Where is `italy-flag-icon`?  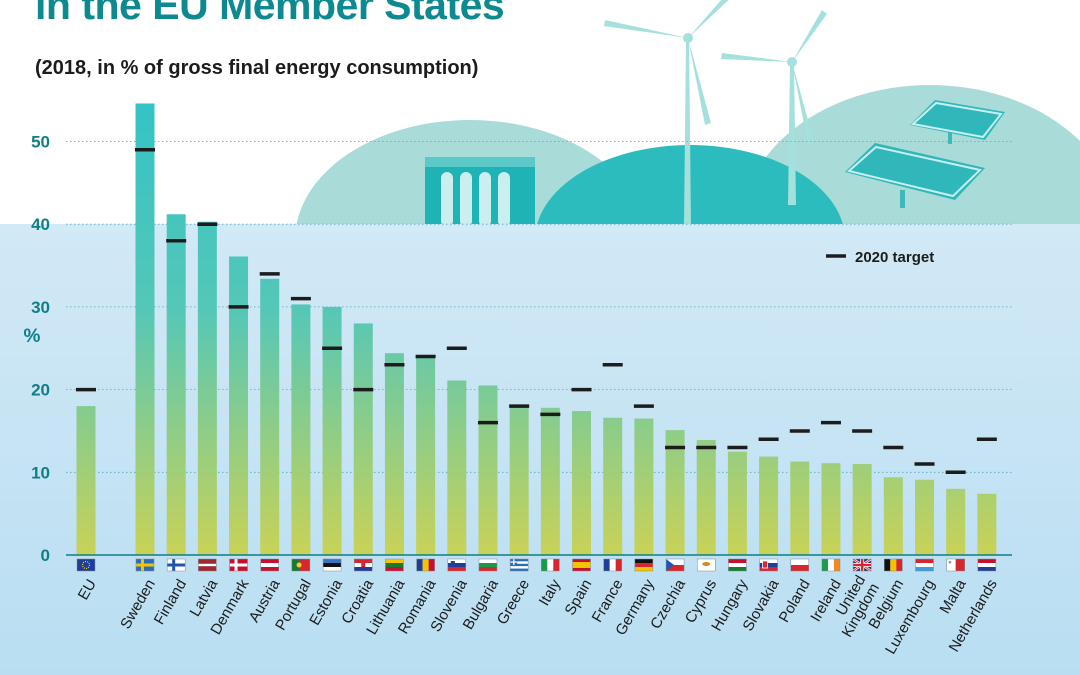 italy-flag-icon is located at coordinates (550, 565).